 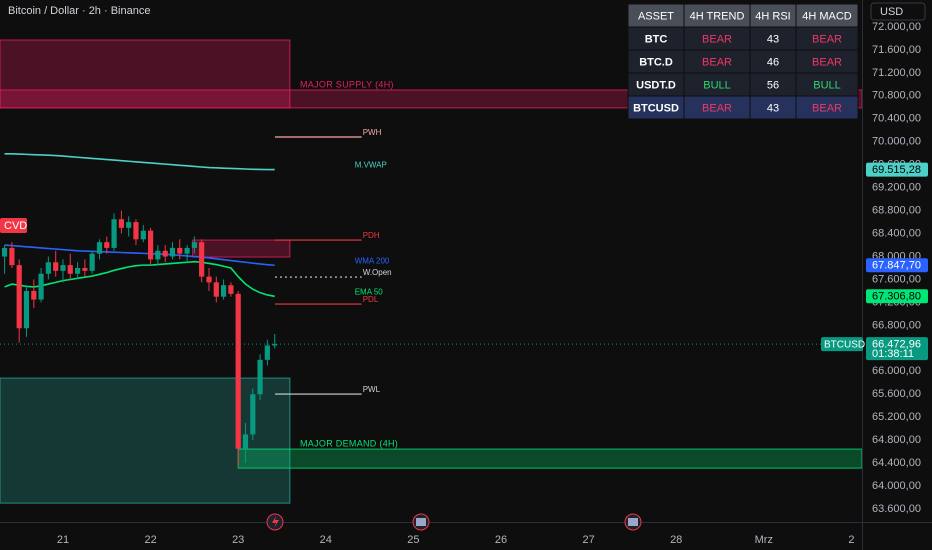 What do you see at coordinates (772, 16) in the screenshot?
I see `table-header: 4H RSI` at bounding box center [772, 16].